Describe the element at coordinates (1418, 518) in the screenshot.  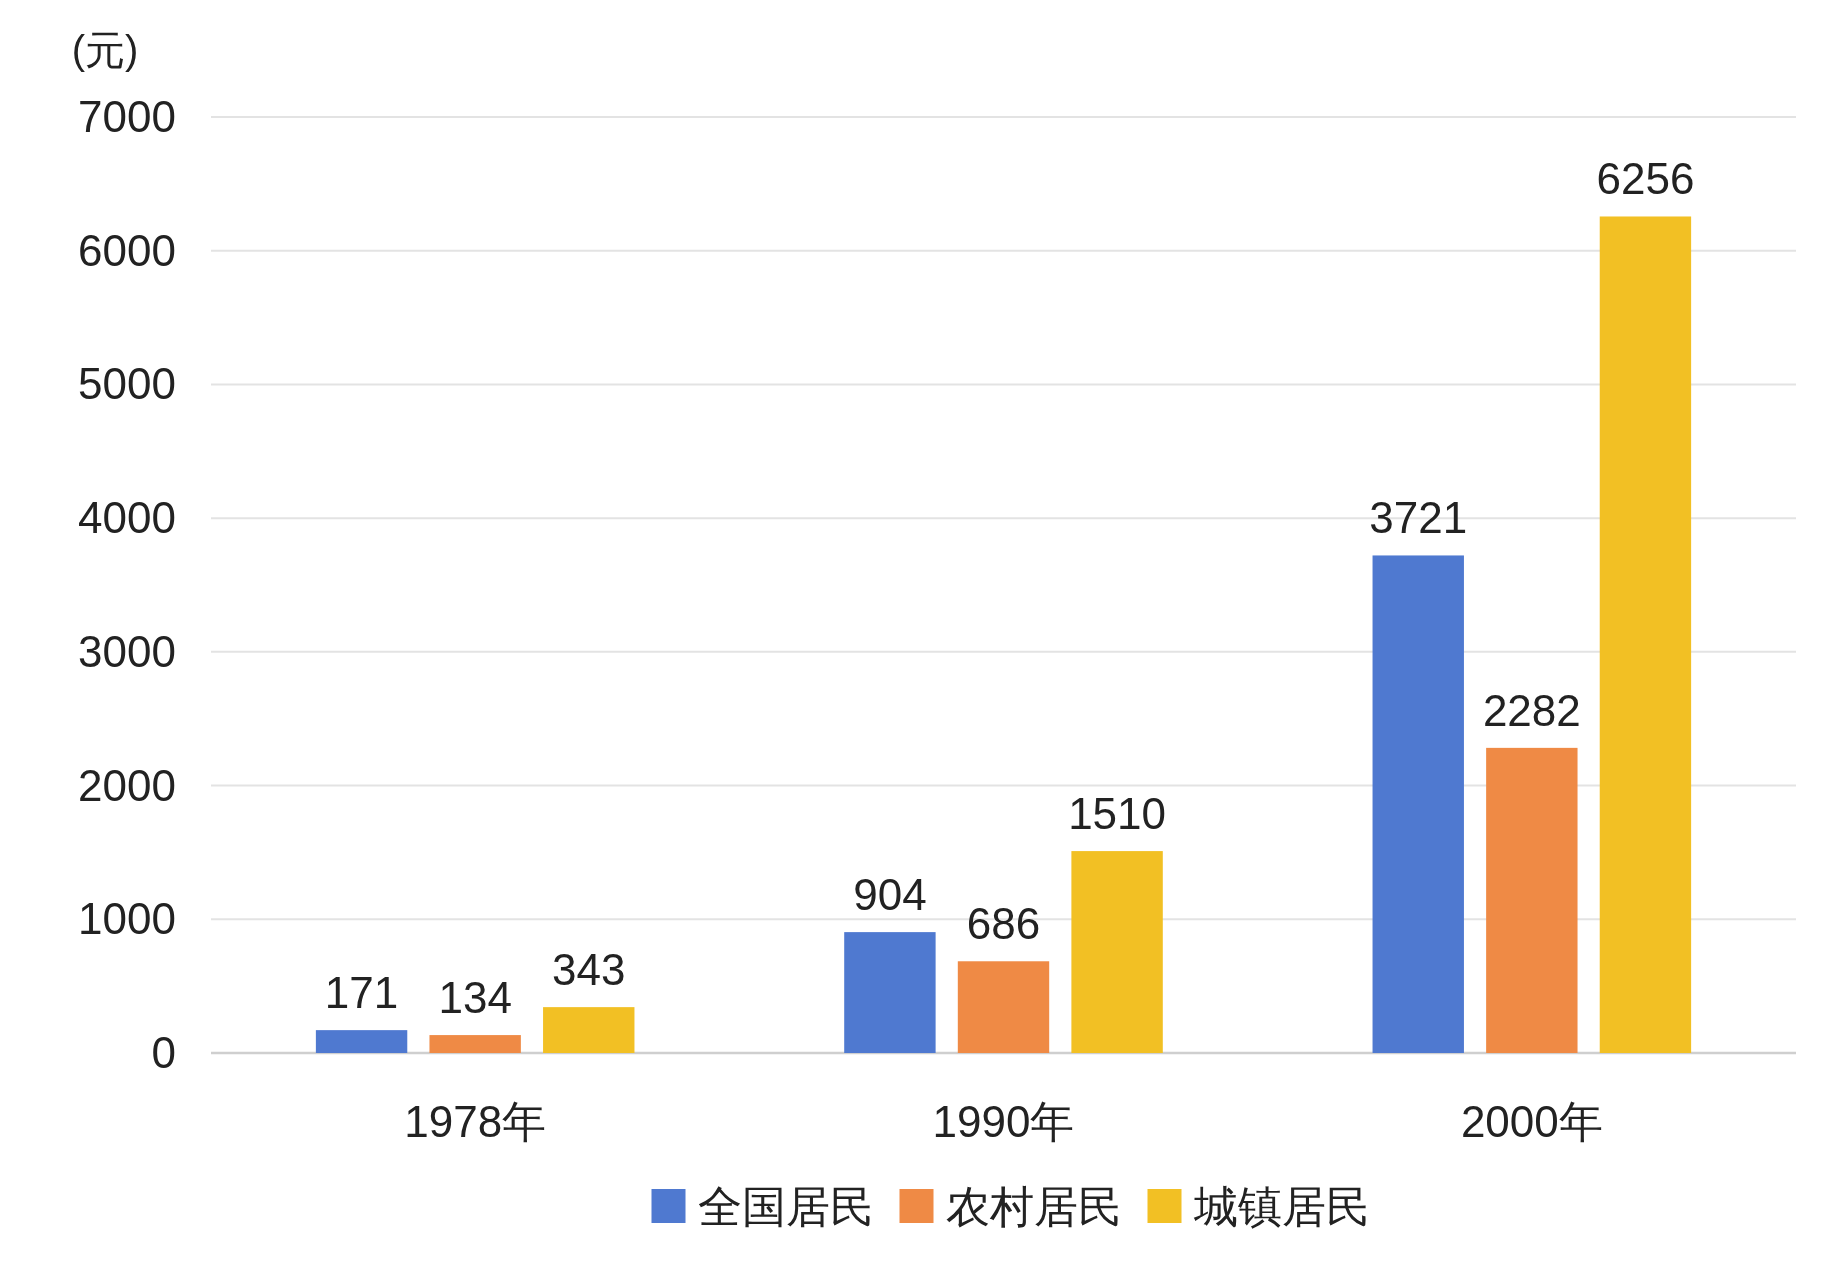
I see `data-label: 3721` at that location.